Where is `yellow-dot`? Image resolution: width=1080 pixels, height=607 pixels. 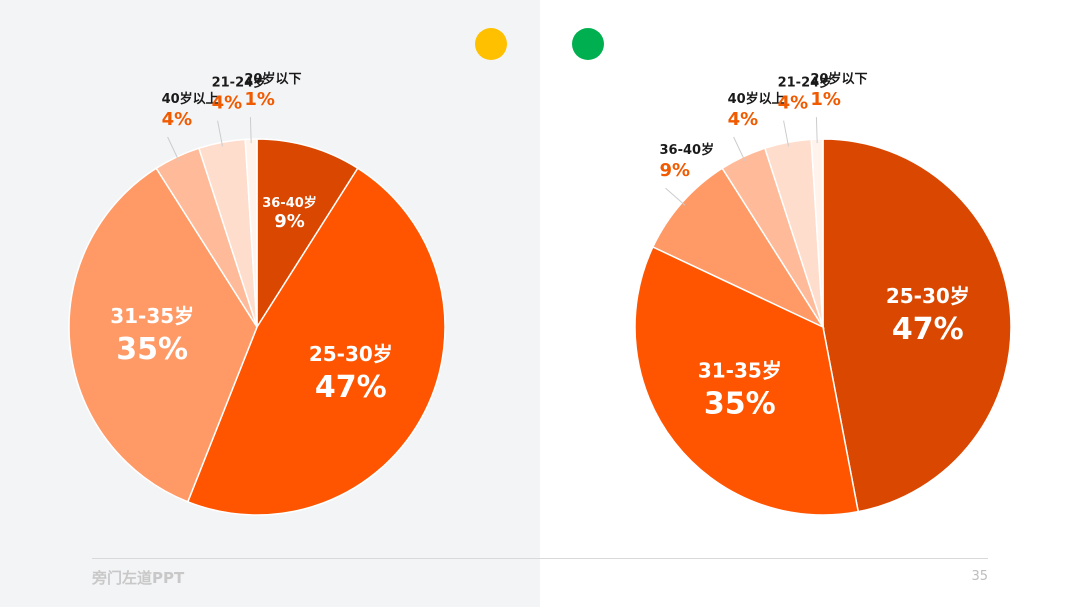 yellow-dot is located at coordinates (491, 44).